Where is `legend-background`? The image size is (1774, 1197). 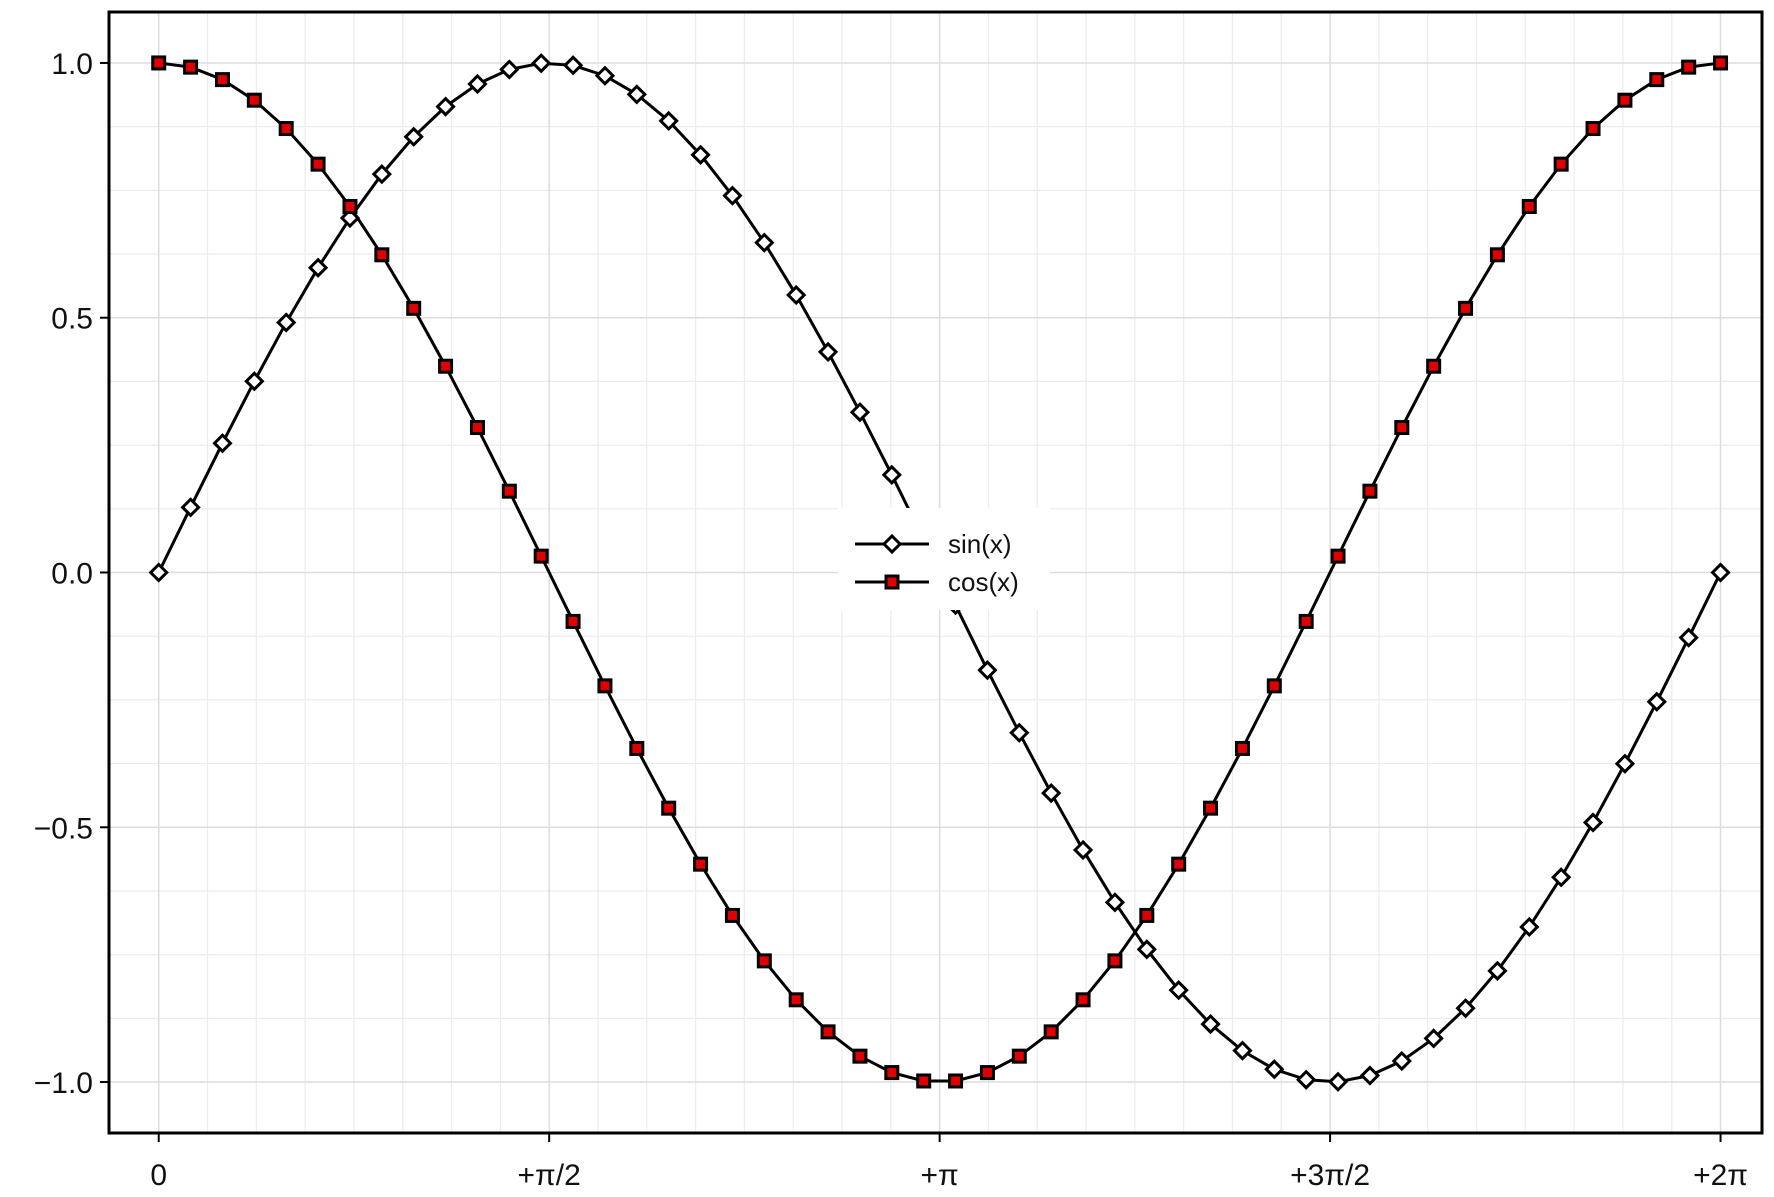
legend-background is located at coordinates (944, 559).